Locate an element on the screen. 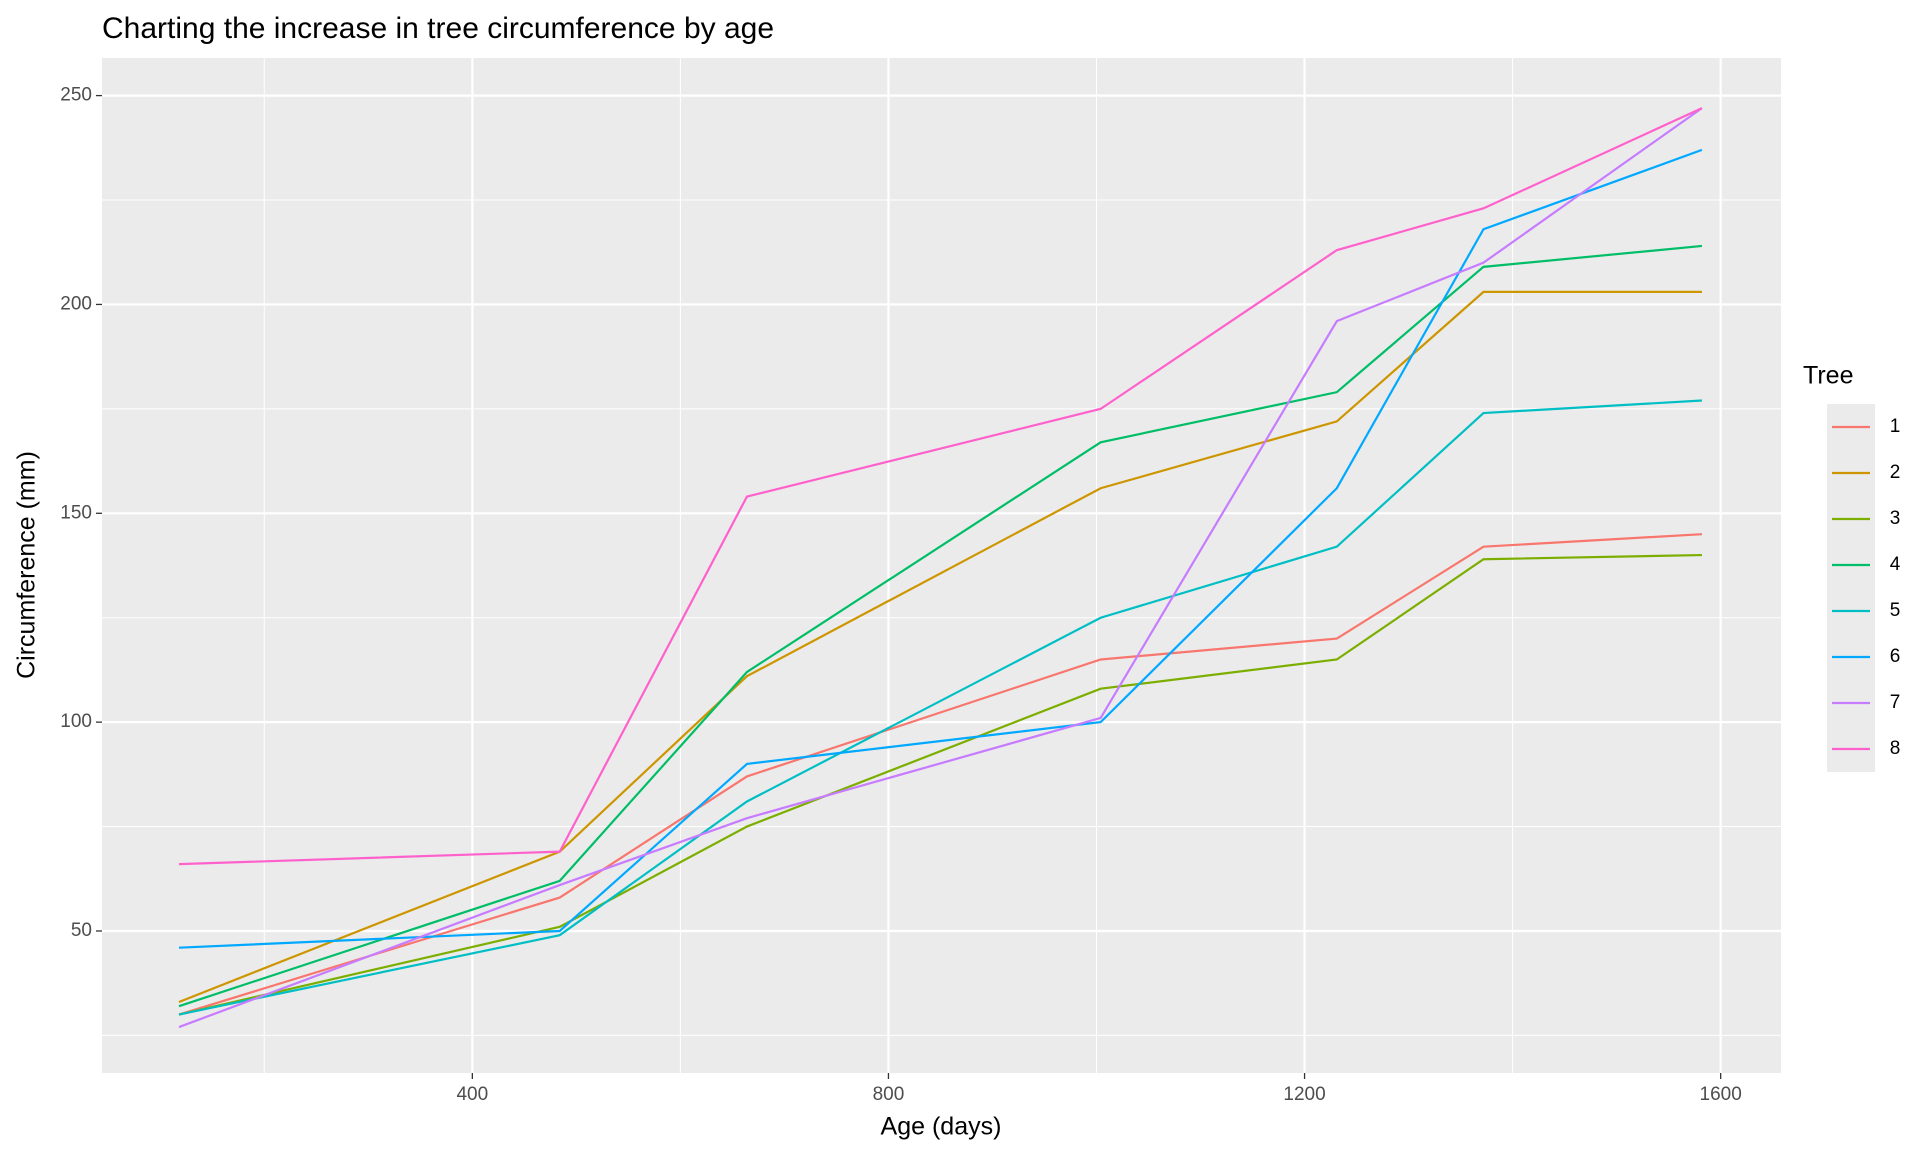 This screenshot has height=1152, width=1920. legend-label: 5 is located at coordinates (1895, 610).